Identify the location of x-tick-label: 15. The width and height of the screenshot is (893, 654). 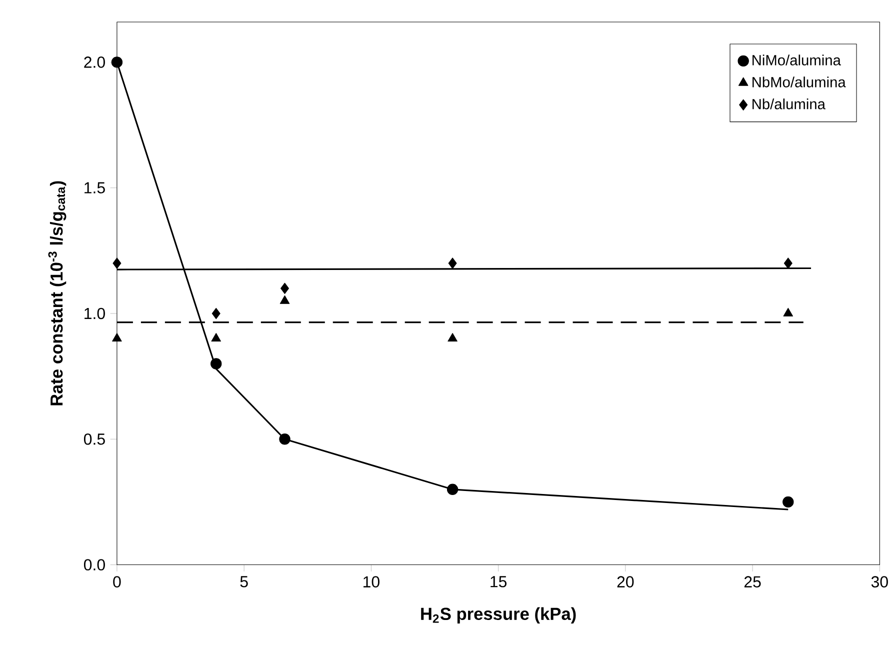
(498, 582).